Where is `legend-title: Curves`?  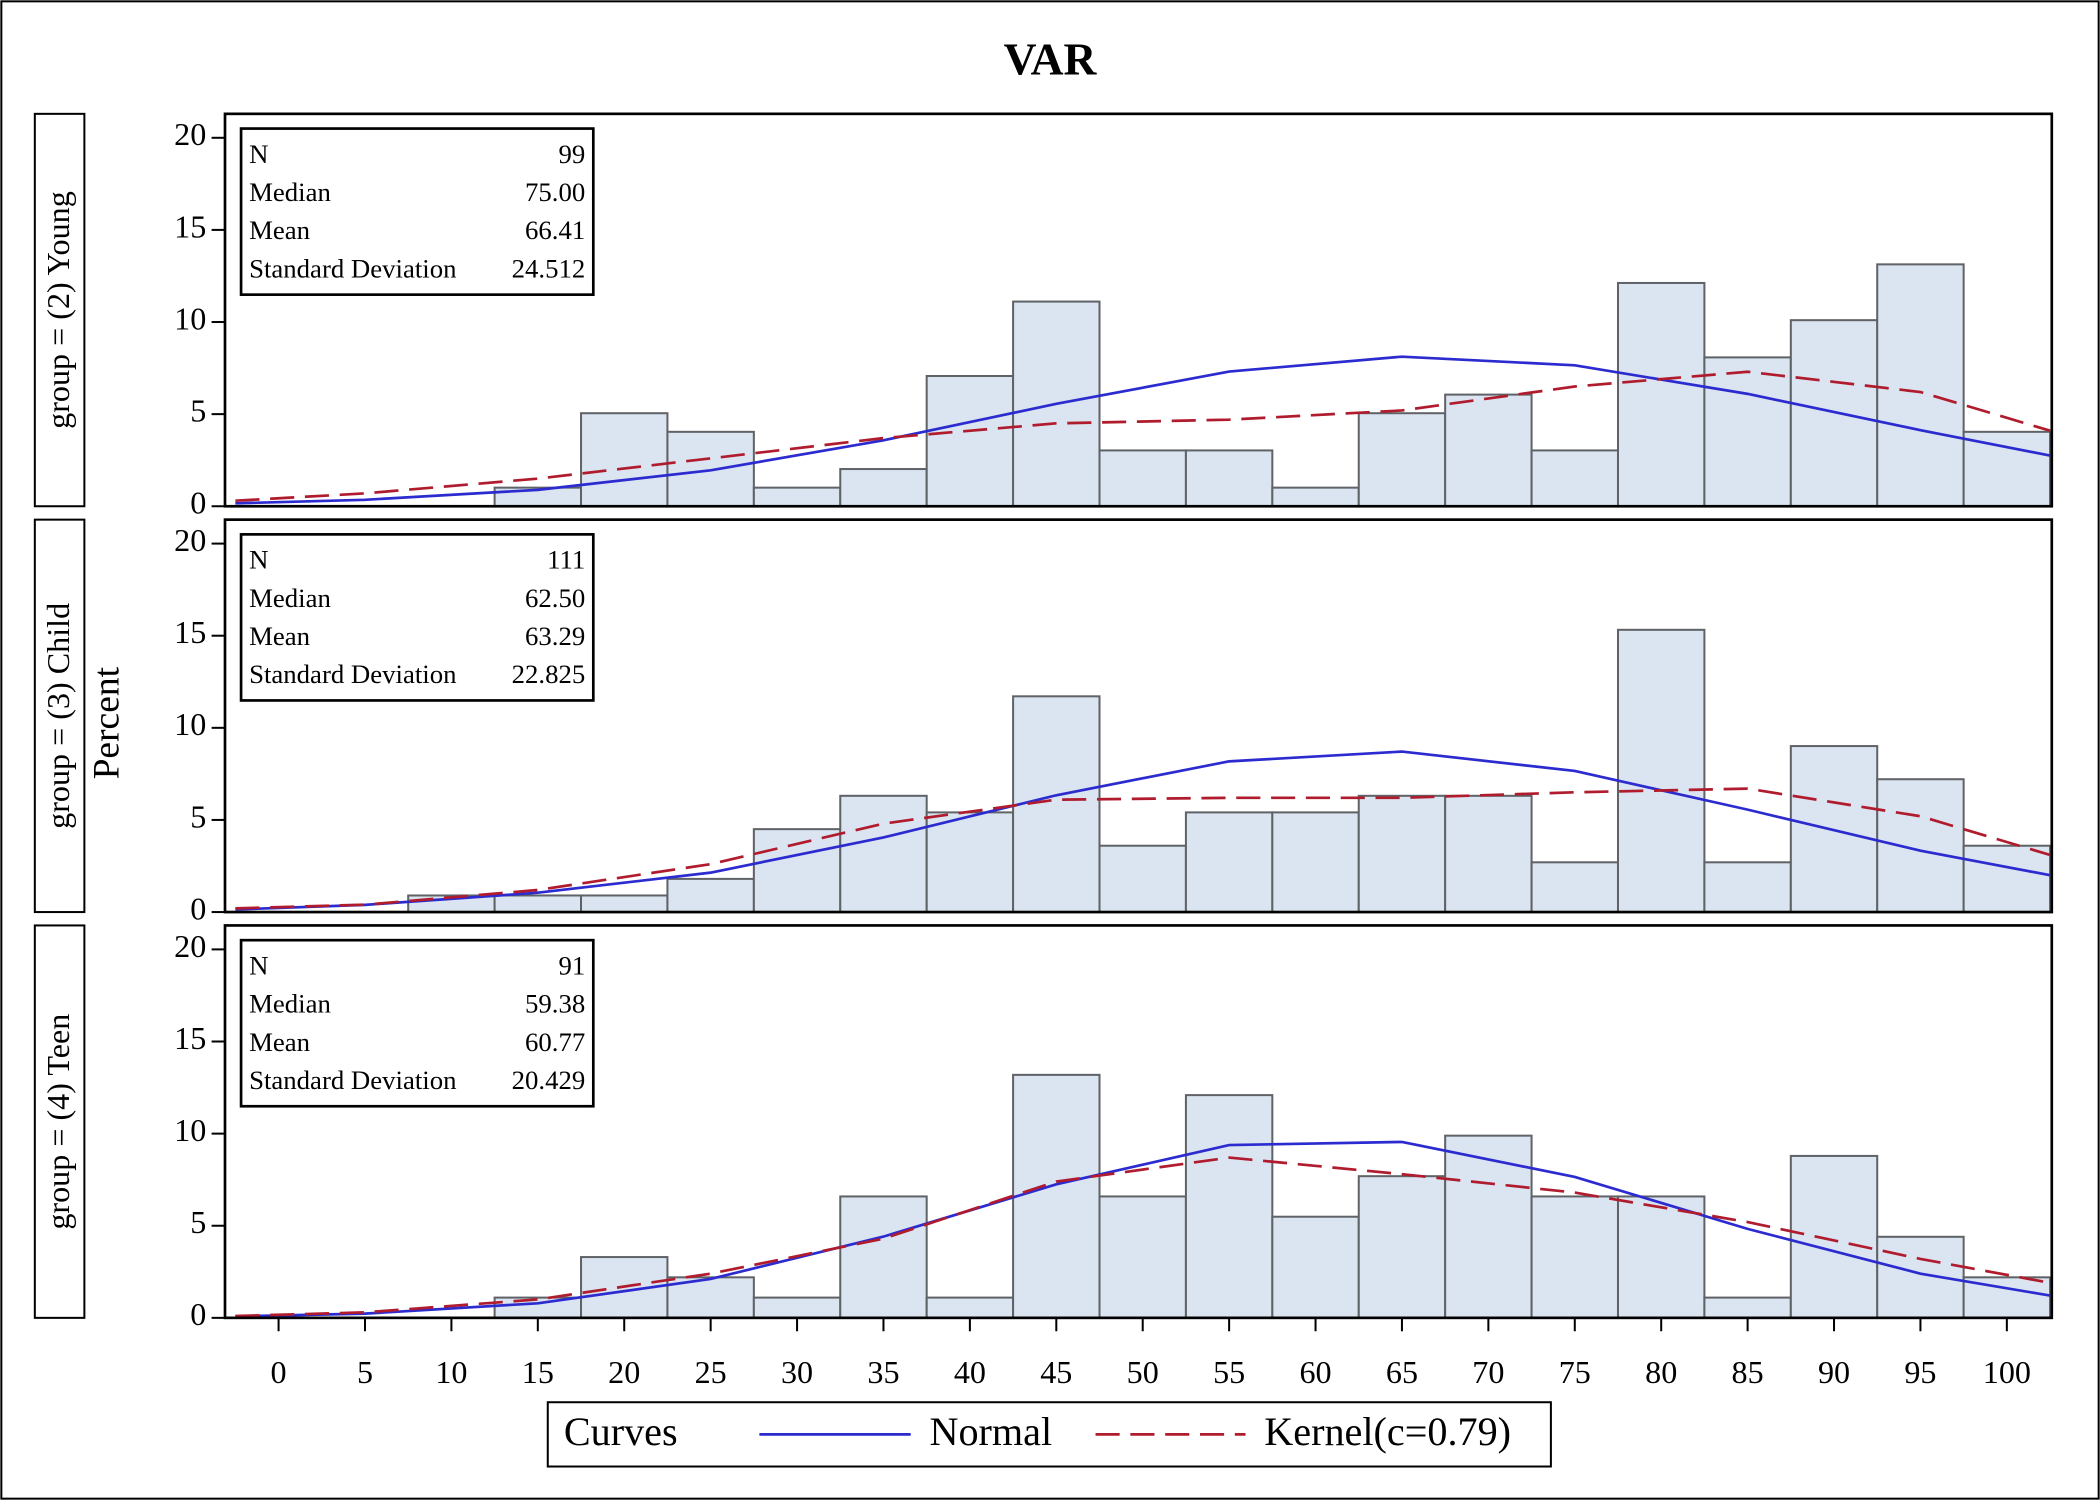 legend-title: Curves is located at coordinates (621, 1431).